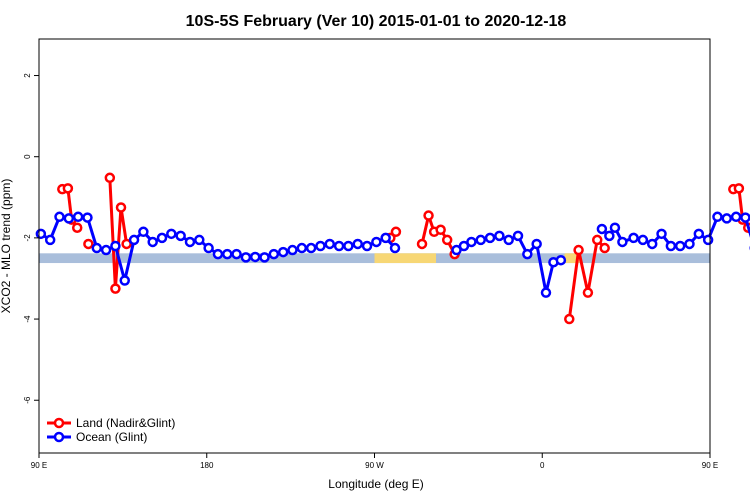 The height and width of the screenshot is (500, 750). Describe the element at coordinates (27, 400) in the screenshot. I see `y-tick-label-4: -6` at that location.